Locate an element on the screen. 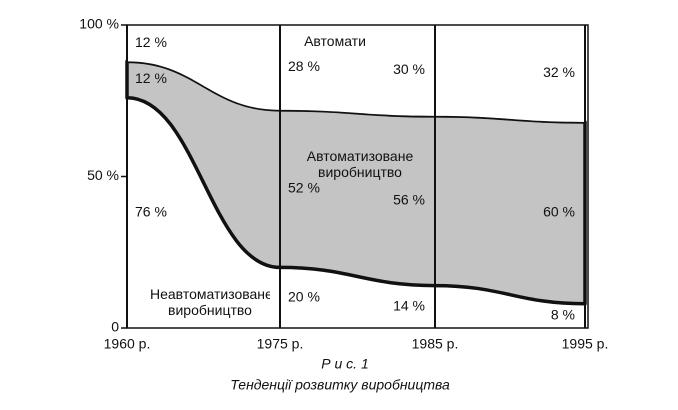  value-label: 14 % is located at coordinates (409, 305).